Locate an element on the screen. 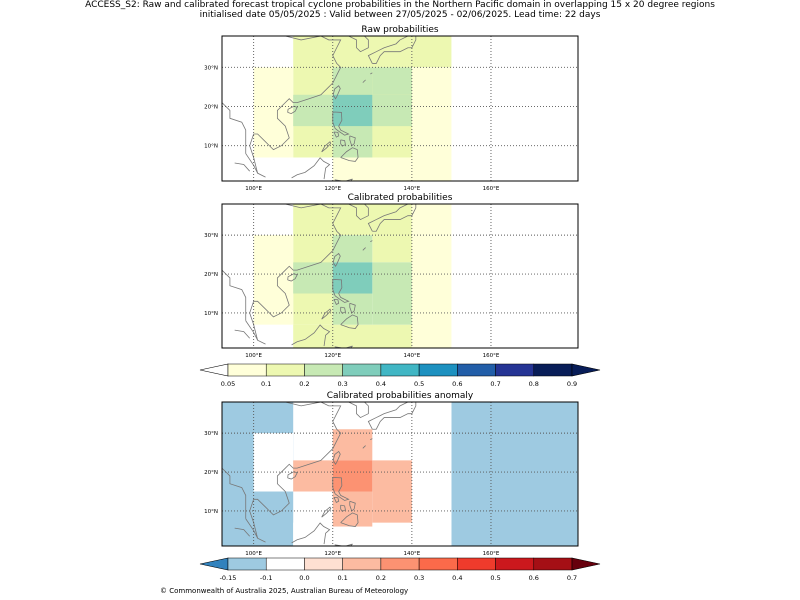 The width and height of the screenshot is (800, 600). colorbar-tick-label: 0.8 is located at coordinates (534, 384).